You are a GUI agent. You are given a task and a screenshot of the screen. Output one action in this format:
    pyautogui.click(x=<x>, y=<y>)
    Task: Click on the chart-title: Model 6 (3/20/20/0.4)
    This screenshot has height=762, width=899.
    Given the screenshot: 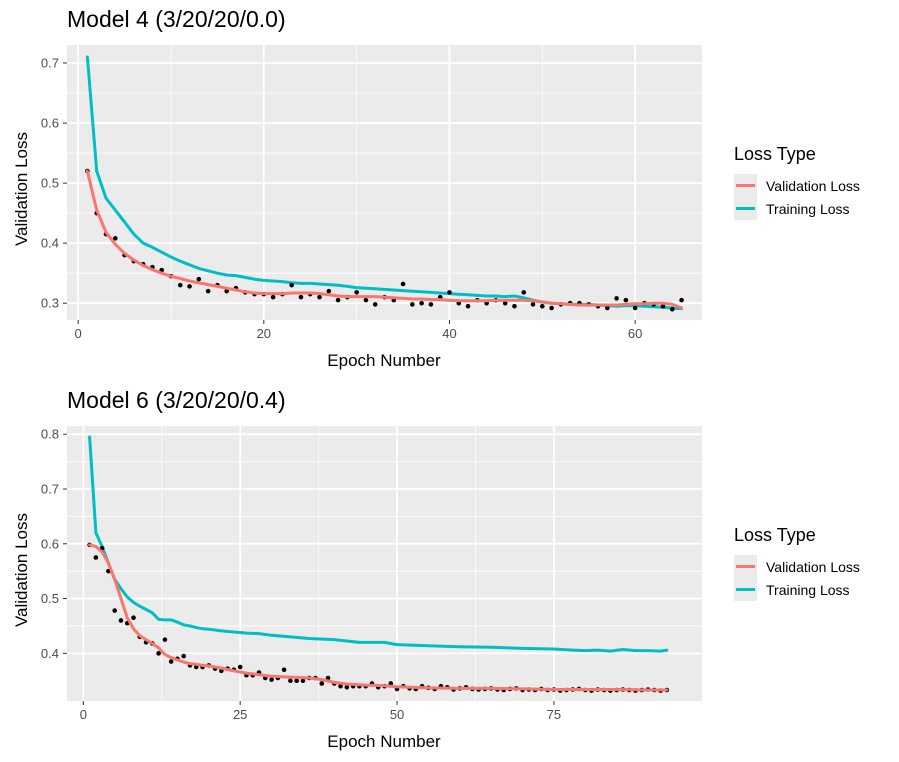 What is the action you would take?
    pyautogui.click(x=176, y=400)
    